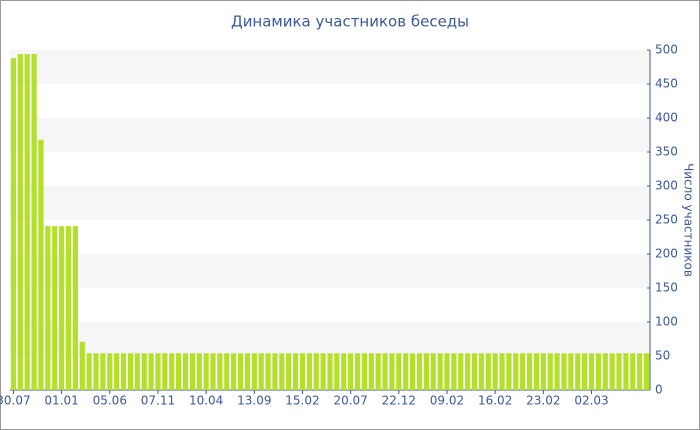 Image resolution: width=700 pixels, height=430 pixels. What do you see at coordinates (254, 401) in the screenshot?
I see `x-tick-label: 13.09` at bounding box center [254, 401].